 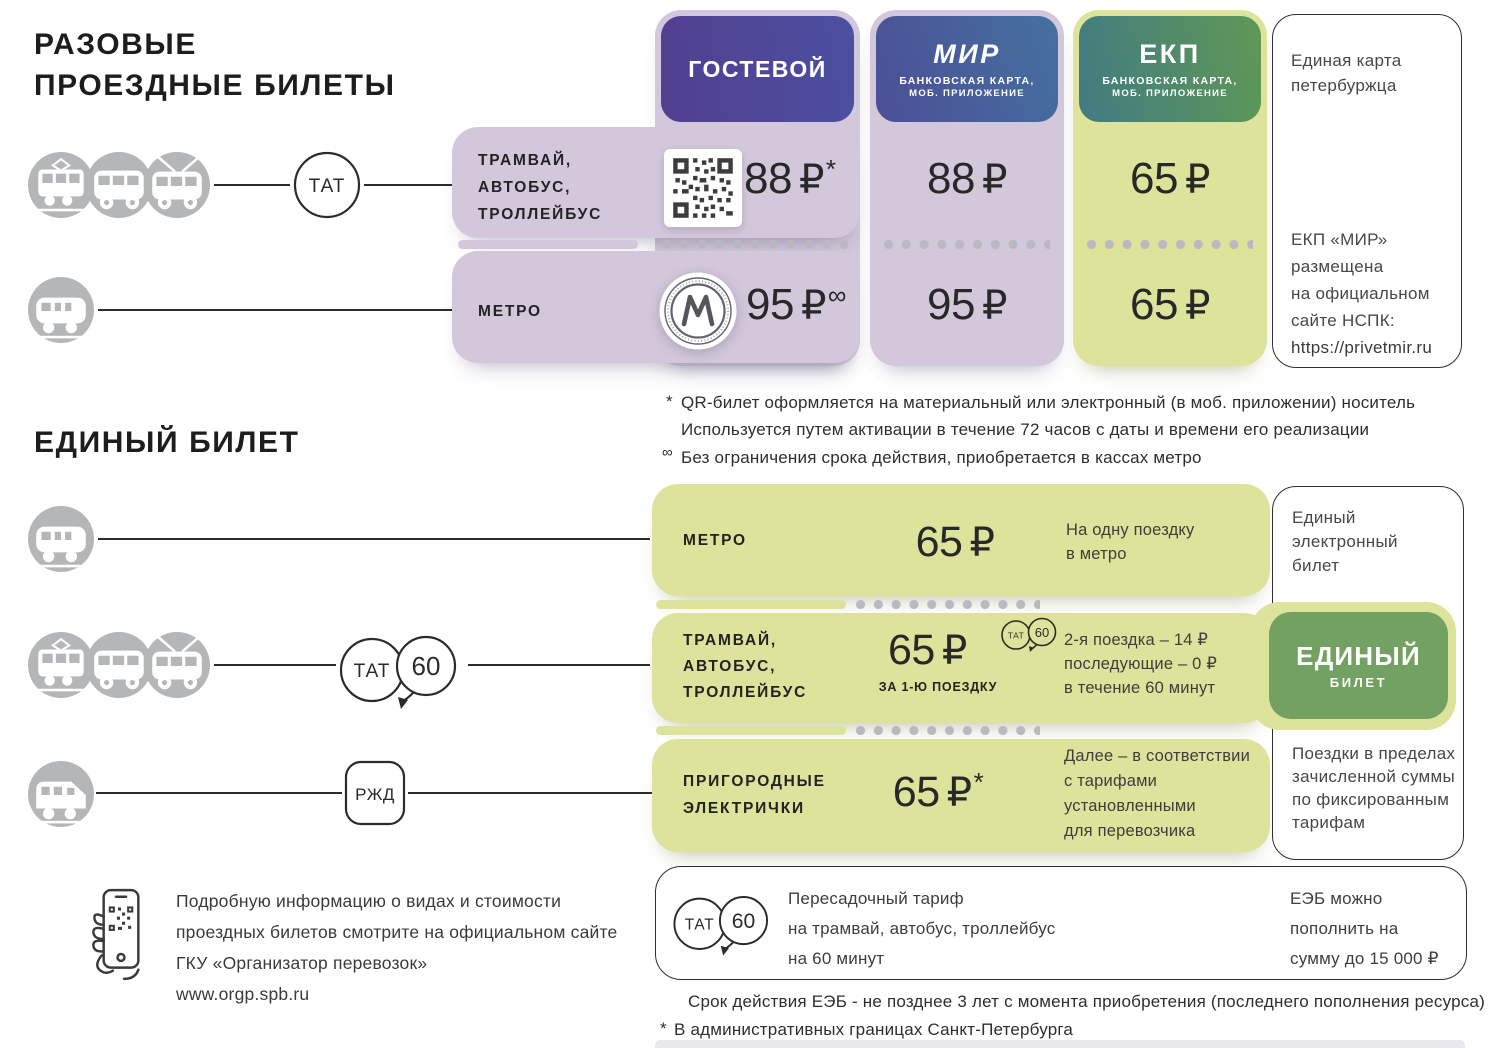 I want to click on note-eeb-name: Единый электронный билет, so click(x=1345, y=541).